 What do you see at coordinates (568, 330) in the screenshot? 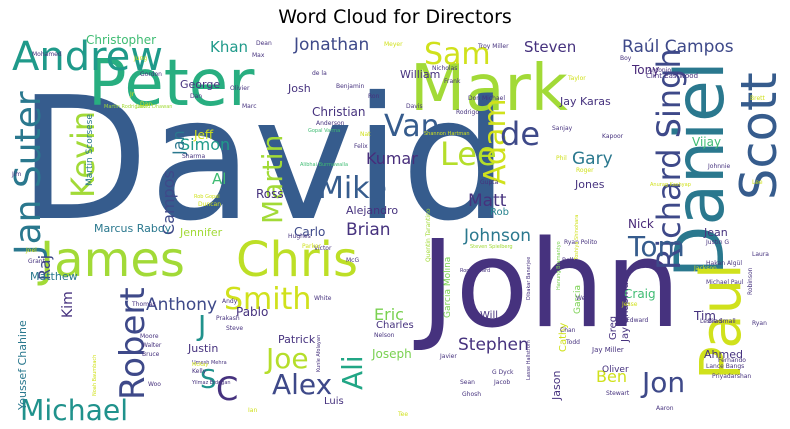
I see `word-chan: Chan` at bounding box center [568, 330].